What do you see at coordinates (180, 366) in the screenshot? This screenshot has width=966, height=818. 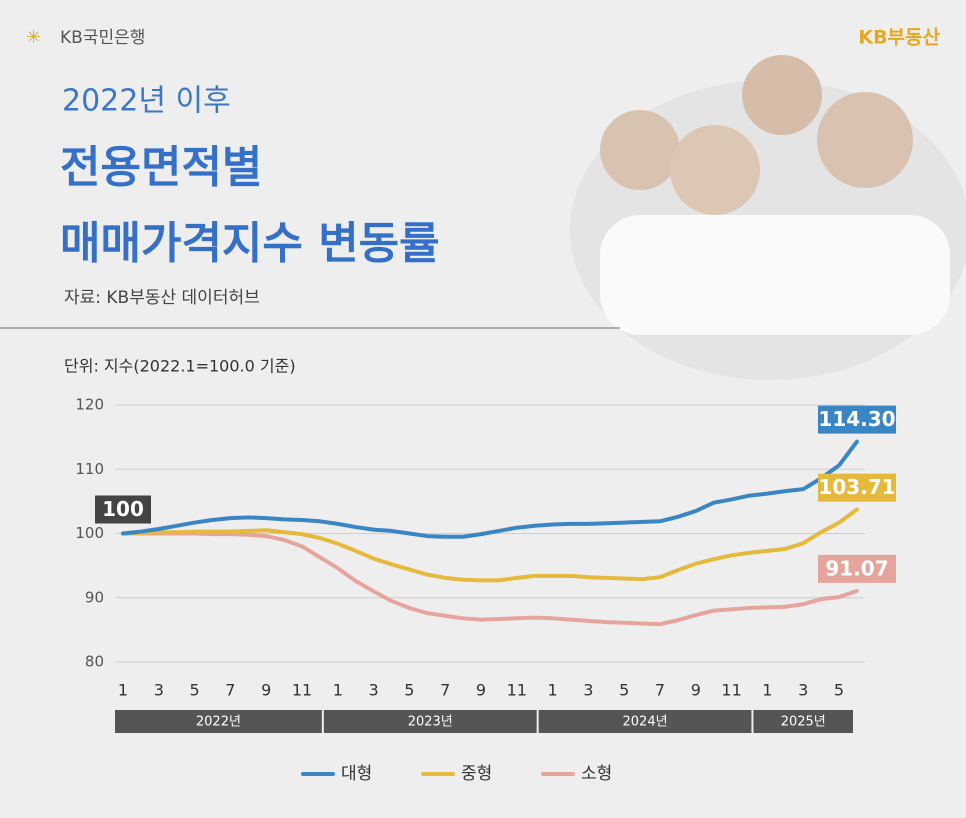 I see `unit-note: 단위: 지수(2022.1=100.0 기준)` at bounding box center [180, 366].